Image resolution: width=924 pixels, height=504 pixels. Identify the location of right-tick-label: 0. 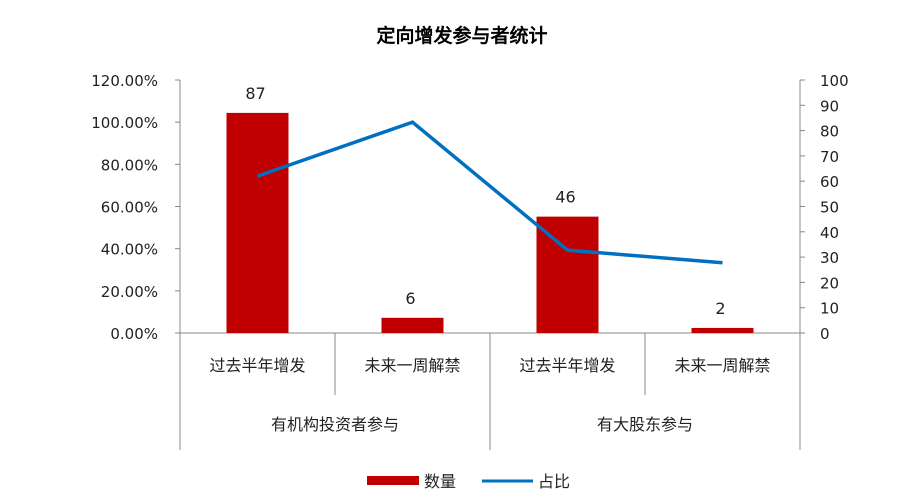
(825, 334).